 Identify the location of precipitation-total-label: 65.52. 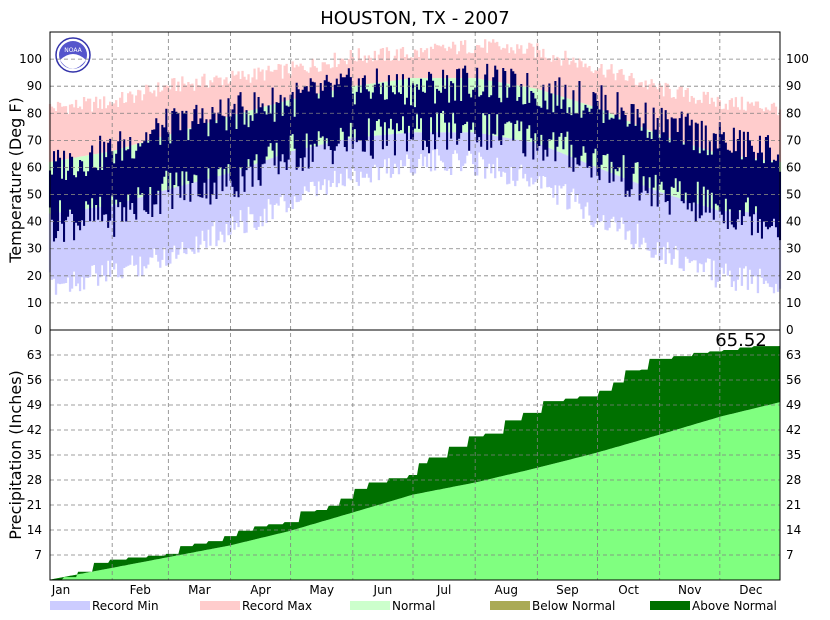
(741, 340).